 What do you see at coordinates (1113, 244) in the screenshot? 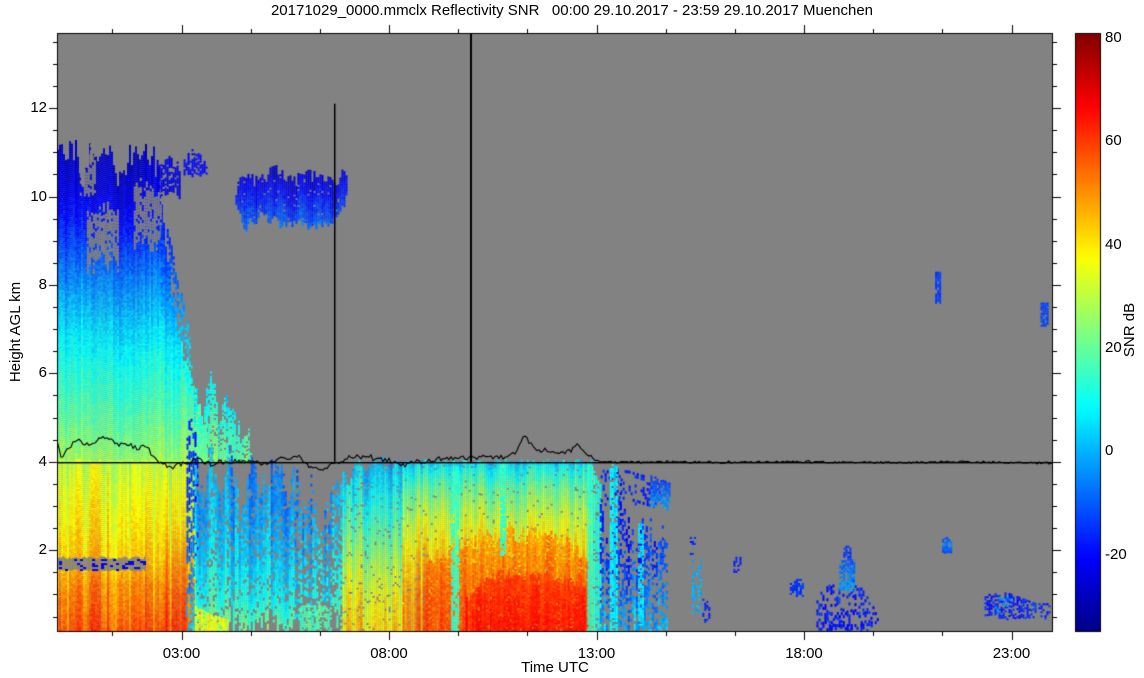
I see `colorbar-tick-label: 40` at bounding box center [1113, 244].